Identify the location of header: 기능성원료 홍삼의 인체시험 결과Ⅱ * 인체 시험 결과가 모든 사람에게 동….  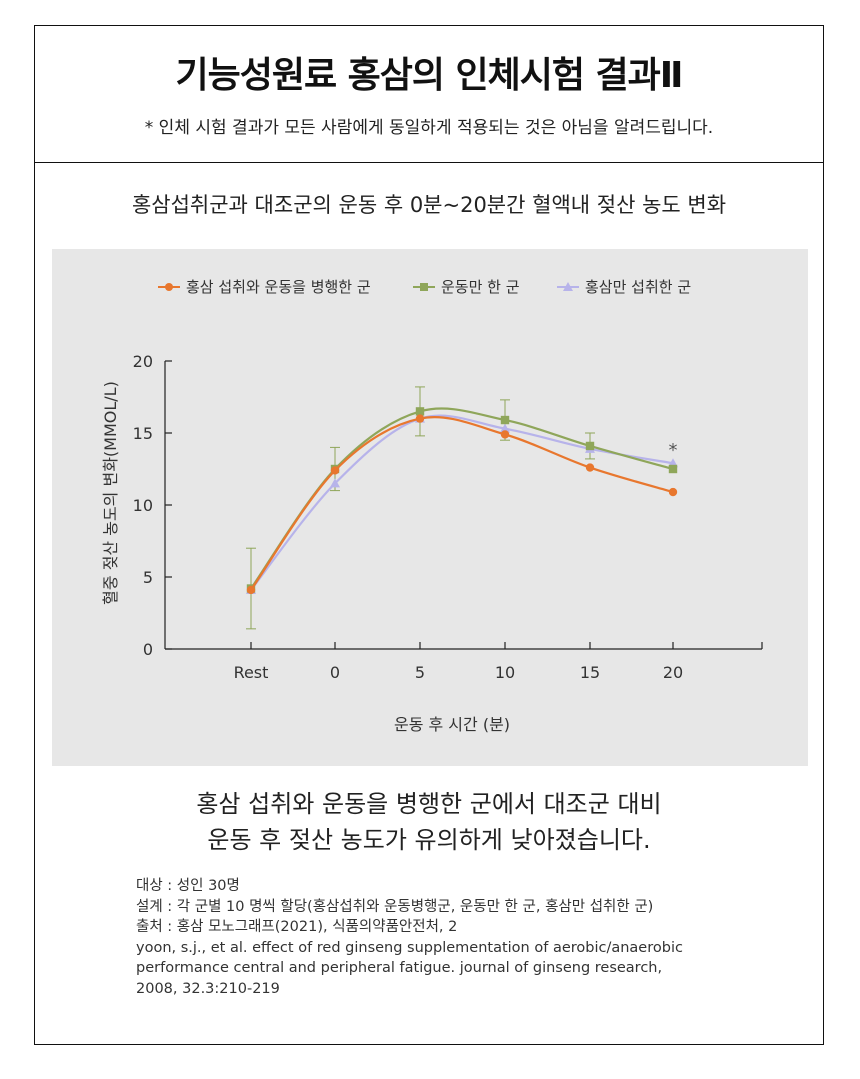
(429, 94).